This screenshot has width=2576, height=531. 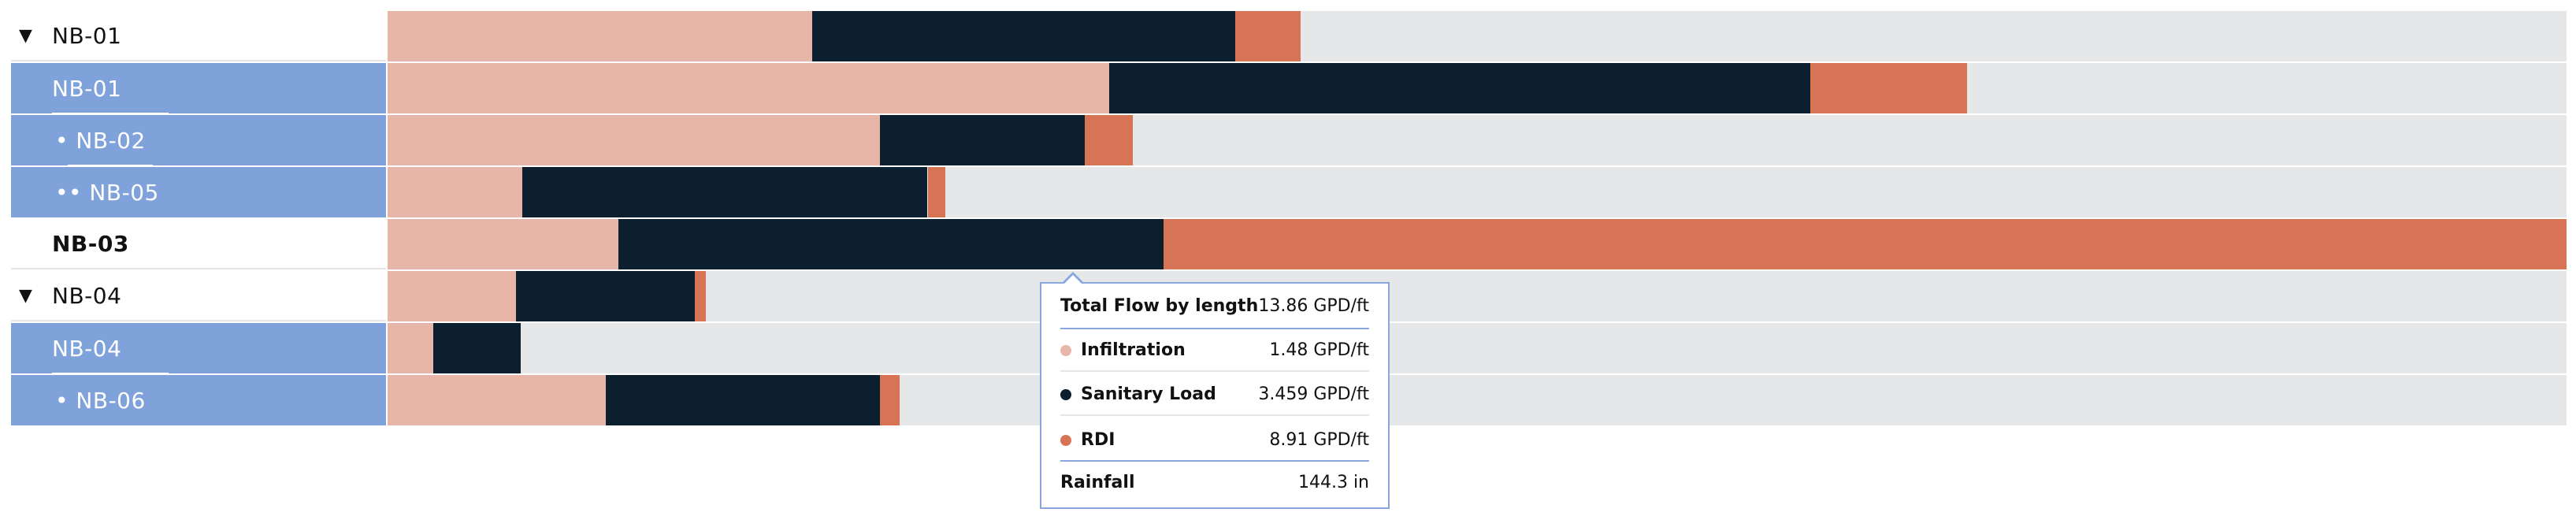 I want to click on tooltip-row-rdi: RDI 8.91 GPD/ft, so click(x=1214, y=440).